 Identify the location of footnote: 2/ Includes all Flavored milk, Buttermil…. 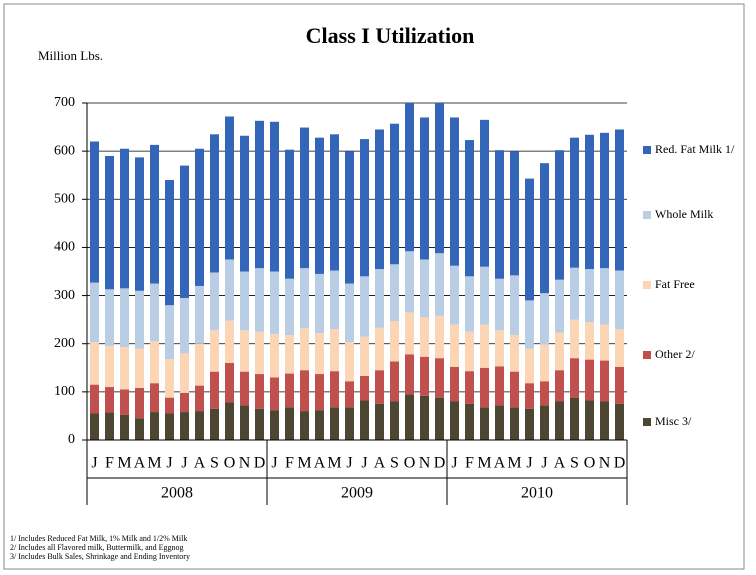
(97, 547).